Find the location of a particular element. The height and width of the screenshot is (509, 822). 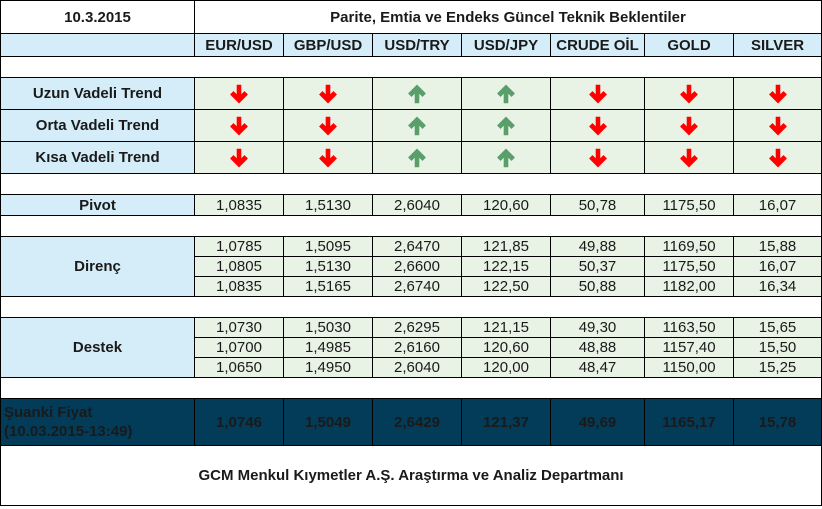

resistance-label: Direnç is located at coordinates (97, 266).